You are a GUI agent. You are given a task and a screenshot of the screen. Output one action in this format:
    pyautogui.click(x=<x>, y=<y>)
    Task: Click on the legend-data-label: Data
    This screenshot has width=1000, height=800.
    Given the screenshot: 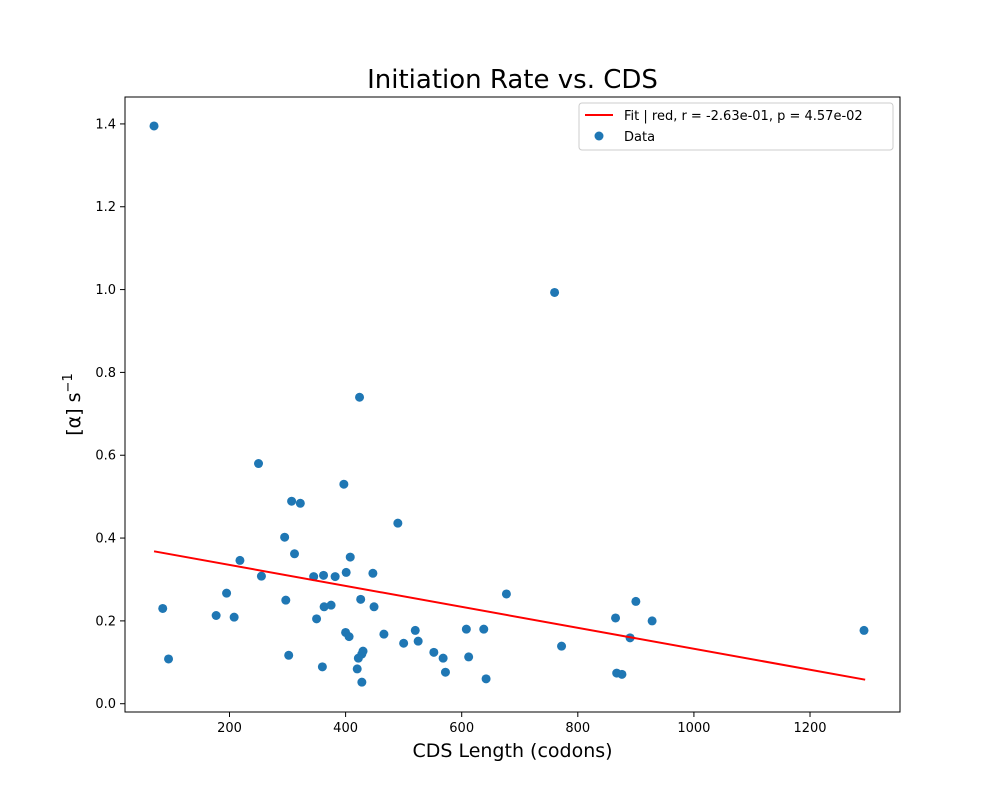 What is the action you would take?
    pyautogui.click(x=639, y=137)
    